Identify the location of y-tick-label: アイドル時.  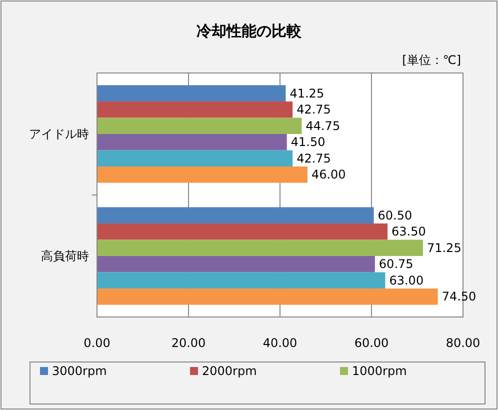
(59, 134).